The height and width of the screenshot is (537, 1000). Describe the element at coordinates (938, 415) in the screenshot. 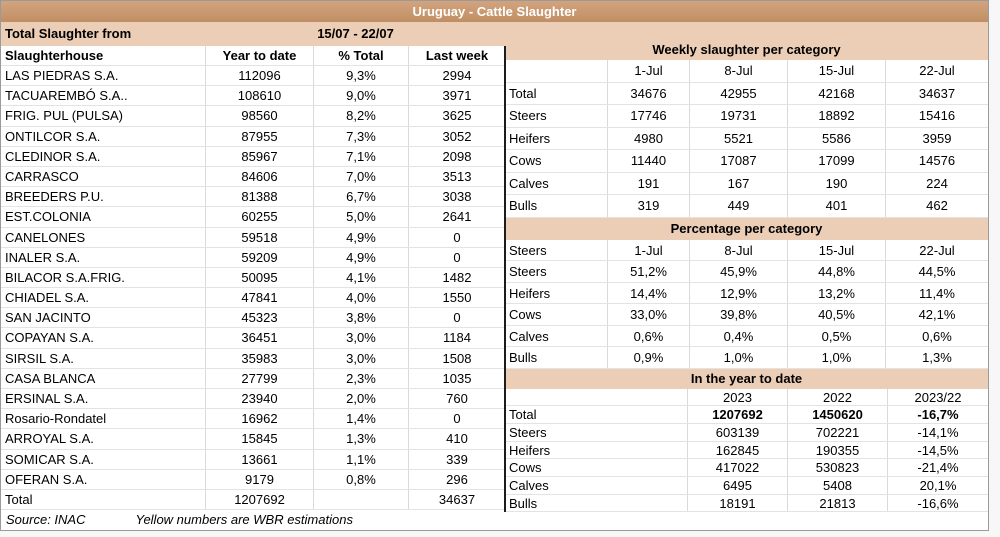

I see `ytd-row-cell: -16,7%` at that location.